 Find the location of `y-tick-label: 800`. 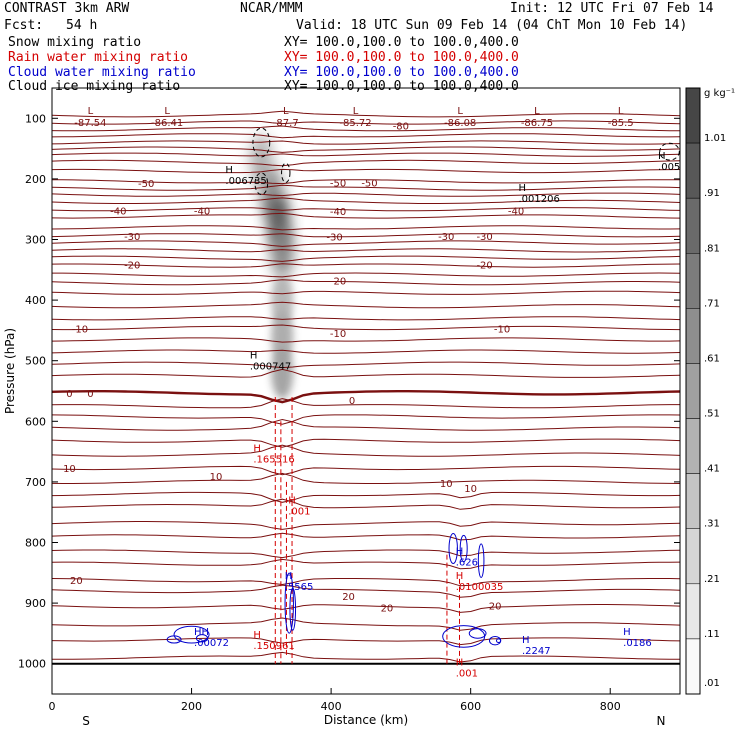

y-tick-label: 800 is located at coordinates (35, 543).